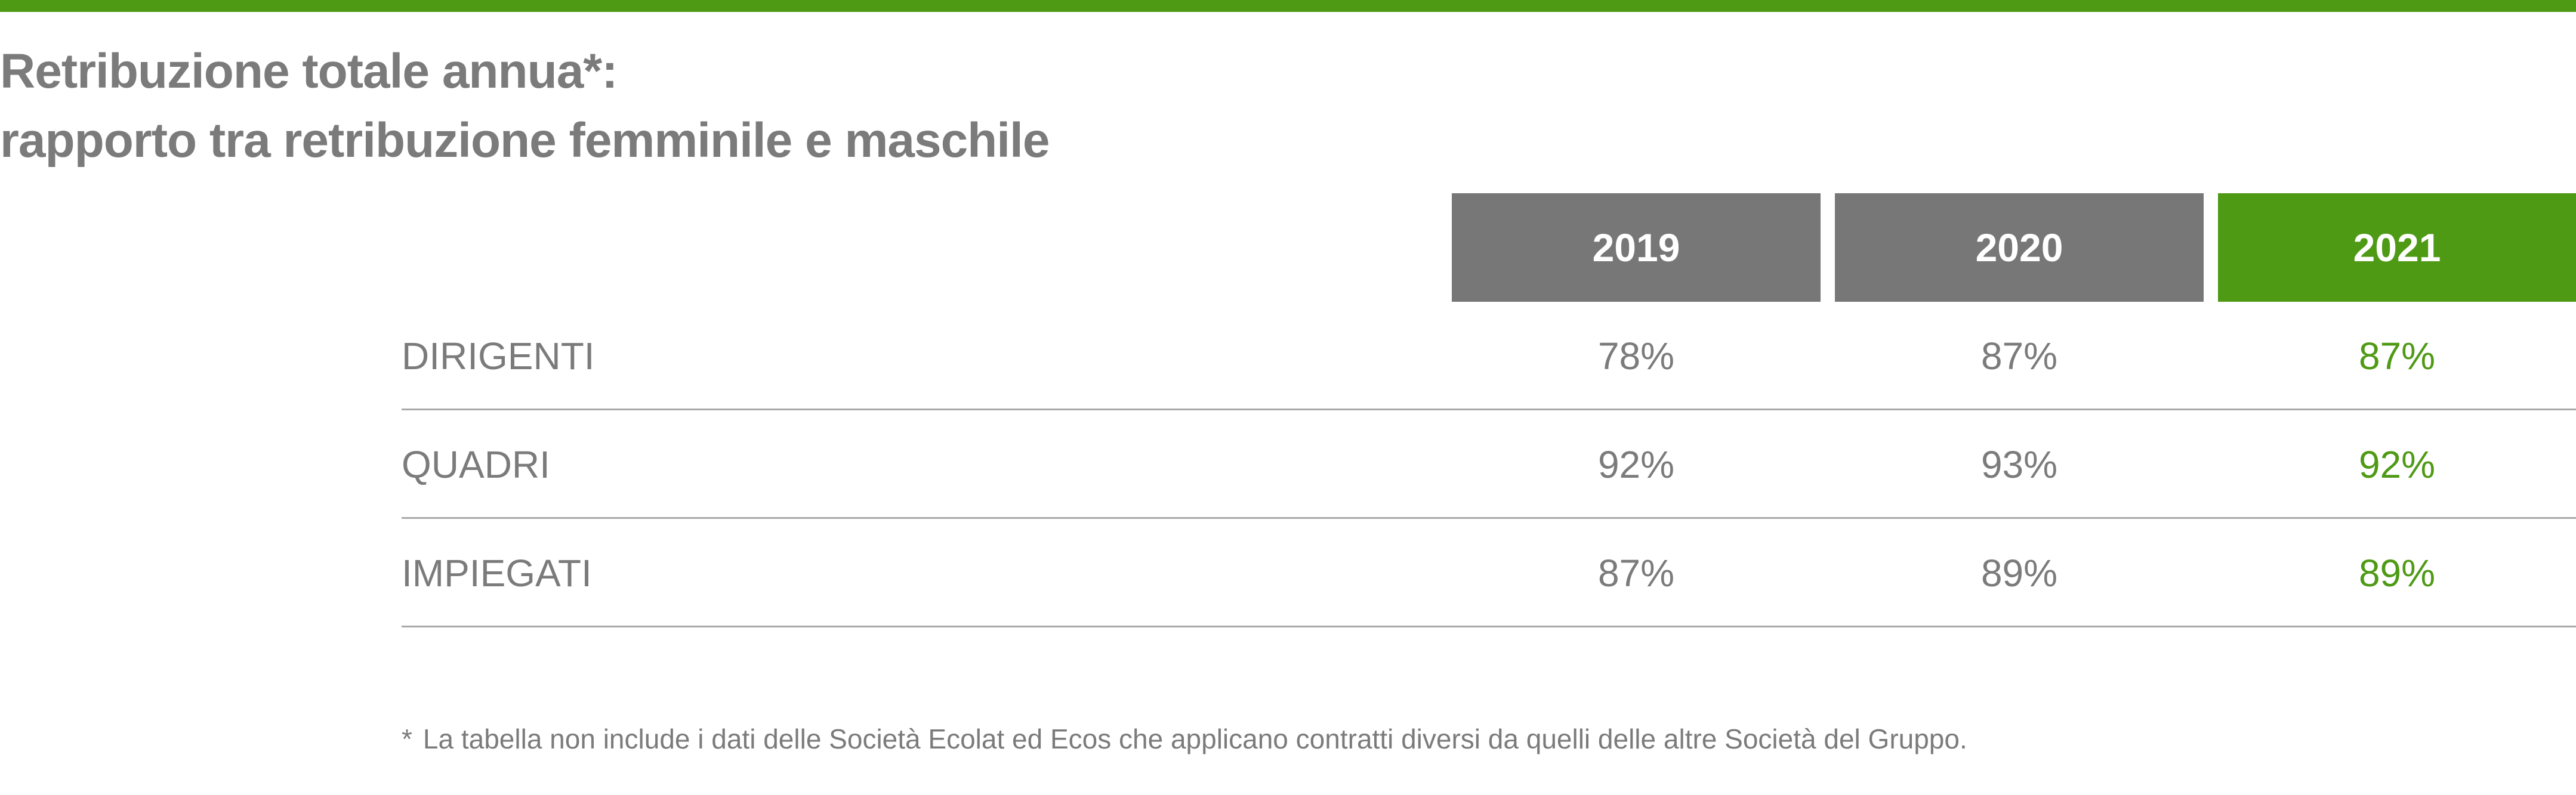 This screenshot has width=2576, height=795. Describe the element at coordinates (1288, 6) in the screenshot. I see `top-accent-bar` at that location.